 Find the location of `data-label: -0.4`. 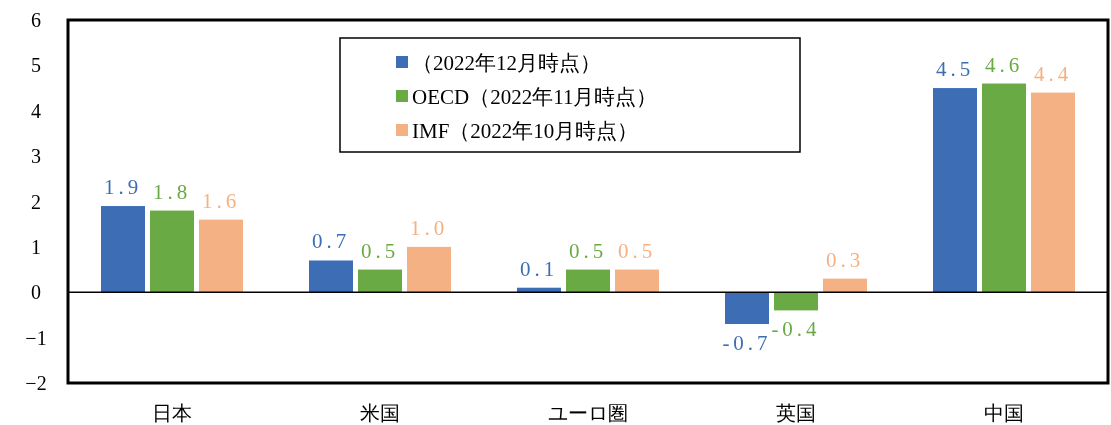

data-label: -0.4 is located at coordinates (796, 329).